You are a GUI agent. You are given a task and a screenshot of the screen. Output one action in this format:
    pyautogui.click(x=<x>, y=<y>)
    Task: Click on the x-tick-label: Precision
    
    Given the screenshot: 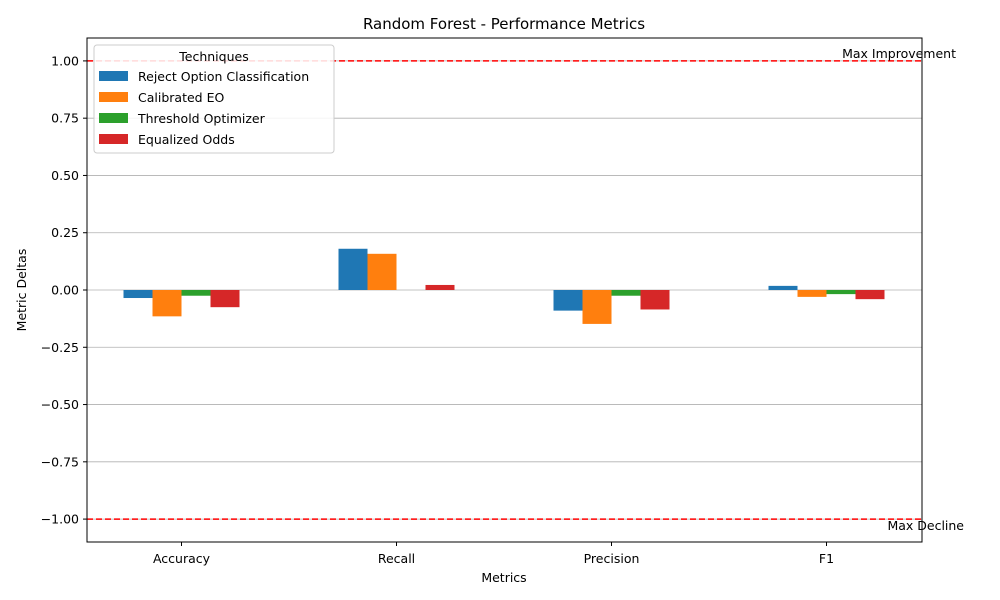 What is the action you would take?
    pyautogui.click(x=612, y=558)
    